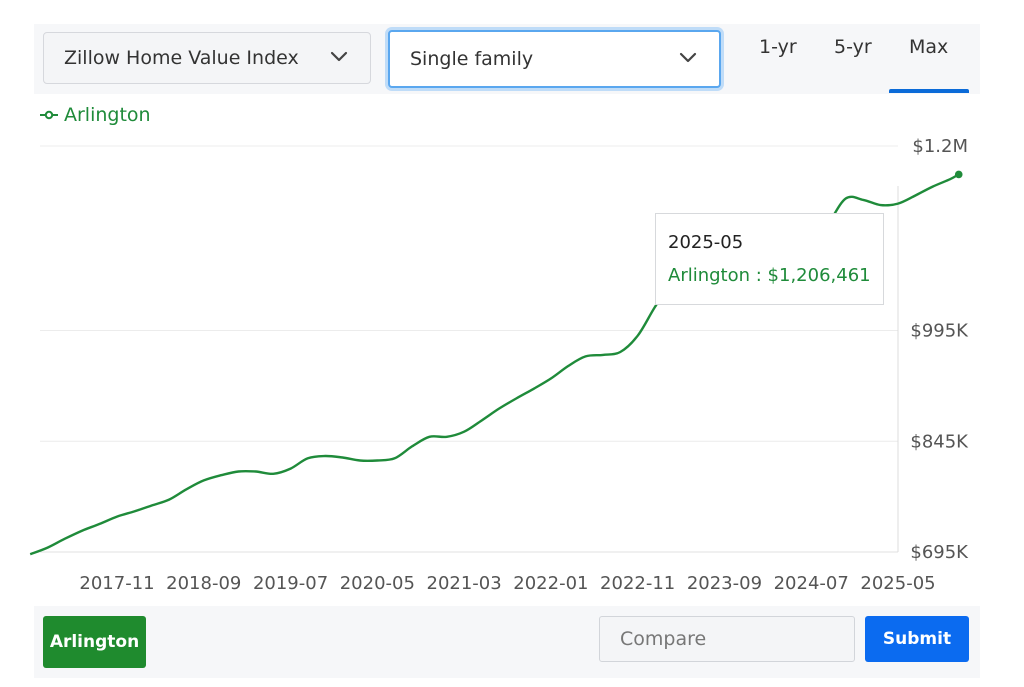 The width and height of the screenshot is (1024, 687). What do you see at coordinates (939, 441) in the screenshot?
I see `y-tick-label: $845K` at bounding box center [939, 441].